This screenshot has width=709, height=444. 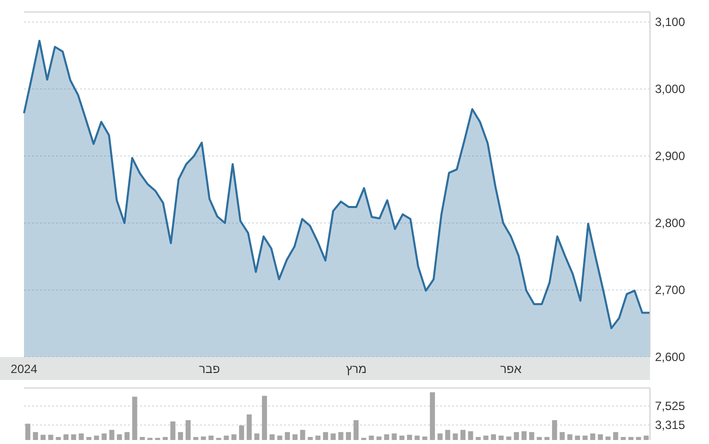 What do you see at coordinates (670, 357) in the screenshot?
I see `y-tick-label: 2,600` at bounding box center [670, 357].